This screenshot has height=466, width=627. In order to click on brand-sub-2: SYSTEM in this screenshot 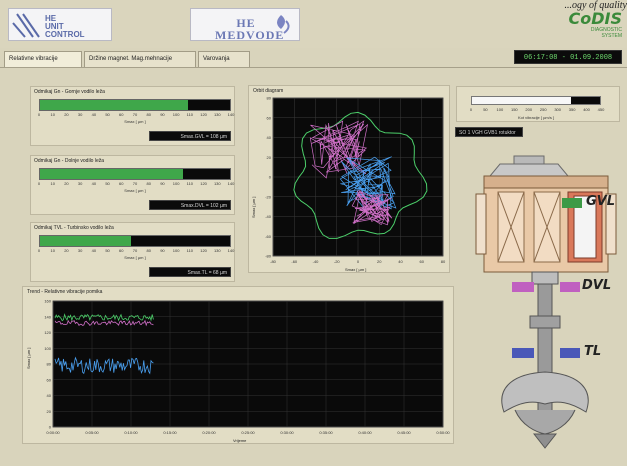, I will do `click(611, 36)`.